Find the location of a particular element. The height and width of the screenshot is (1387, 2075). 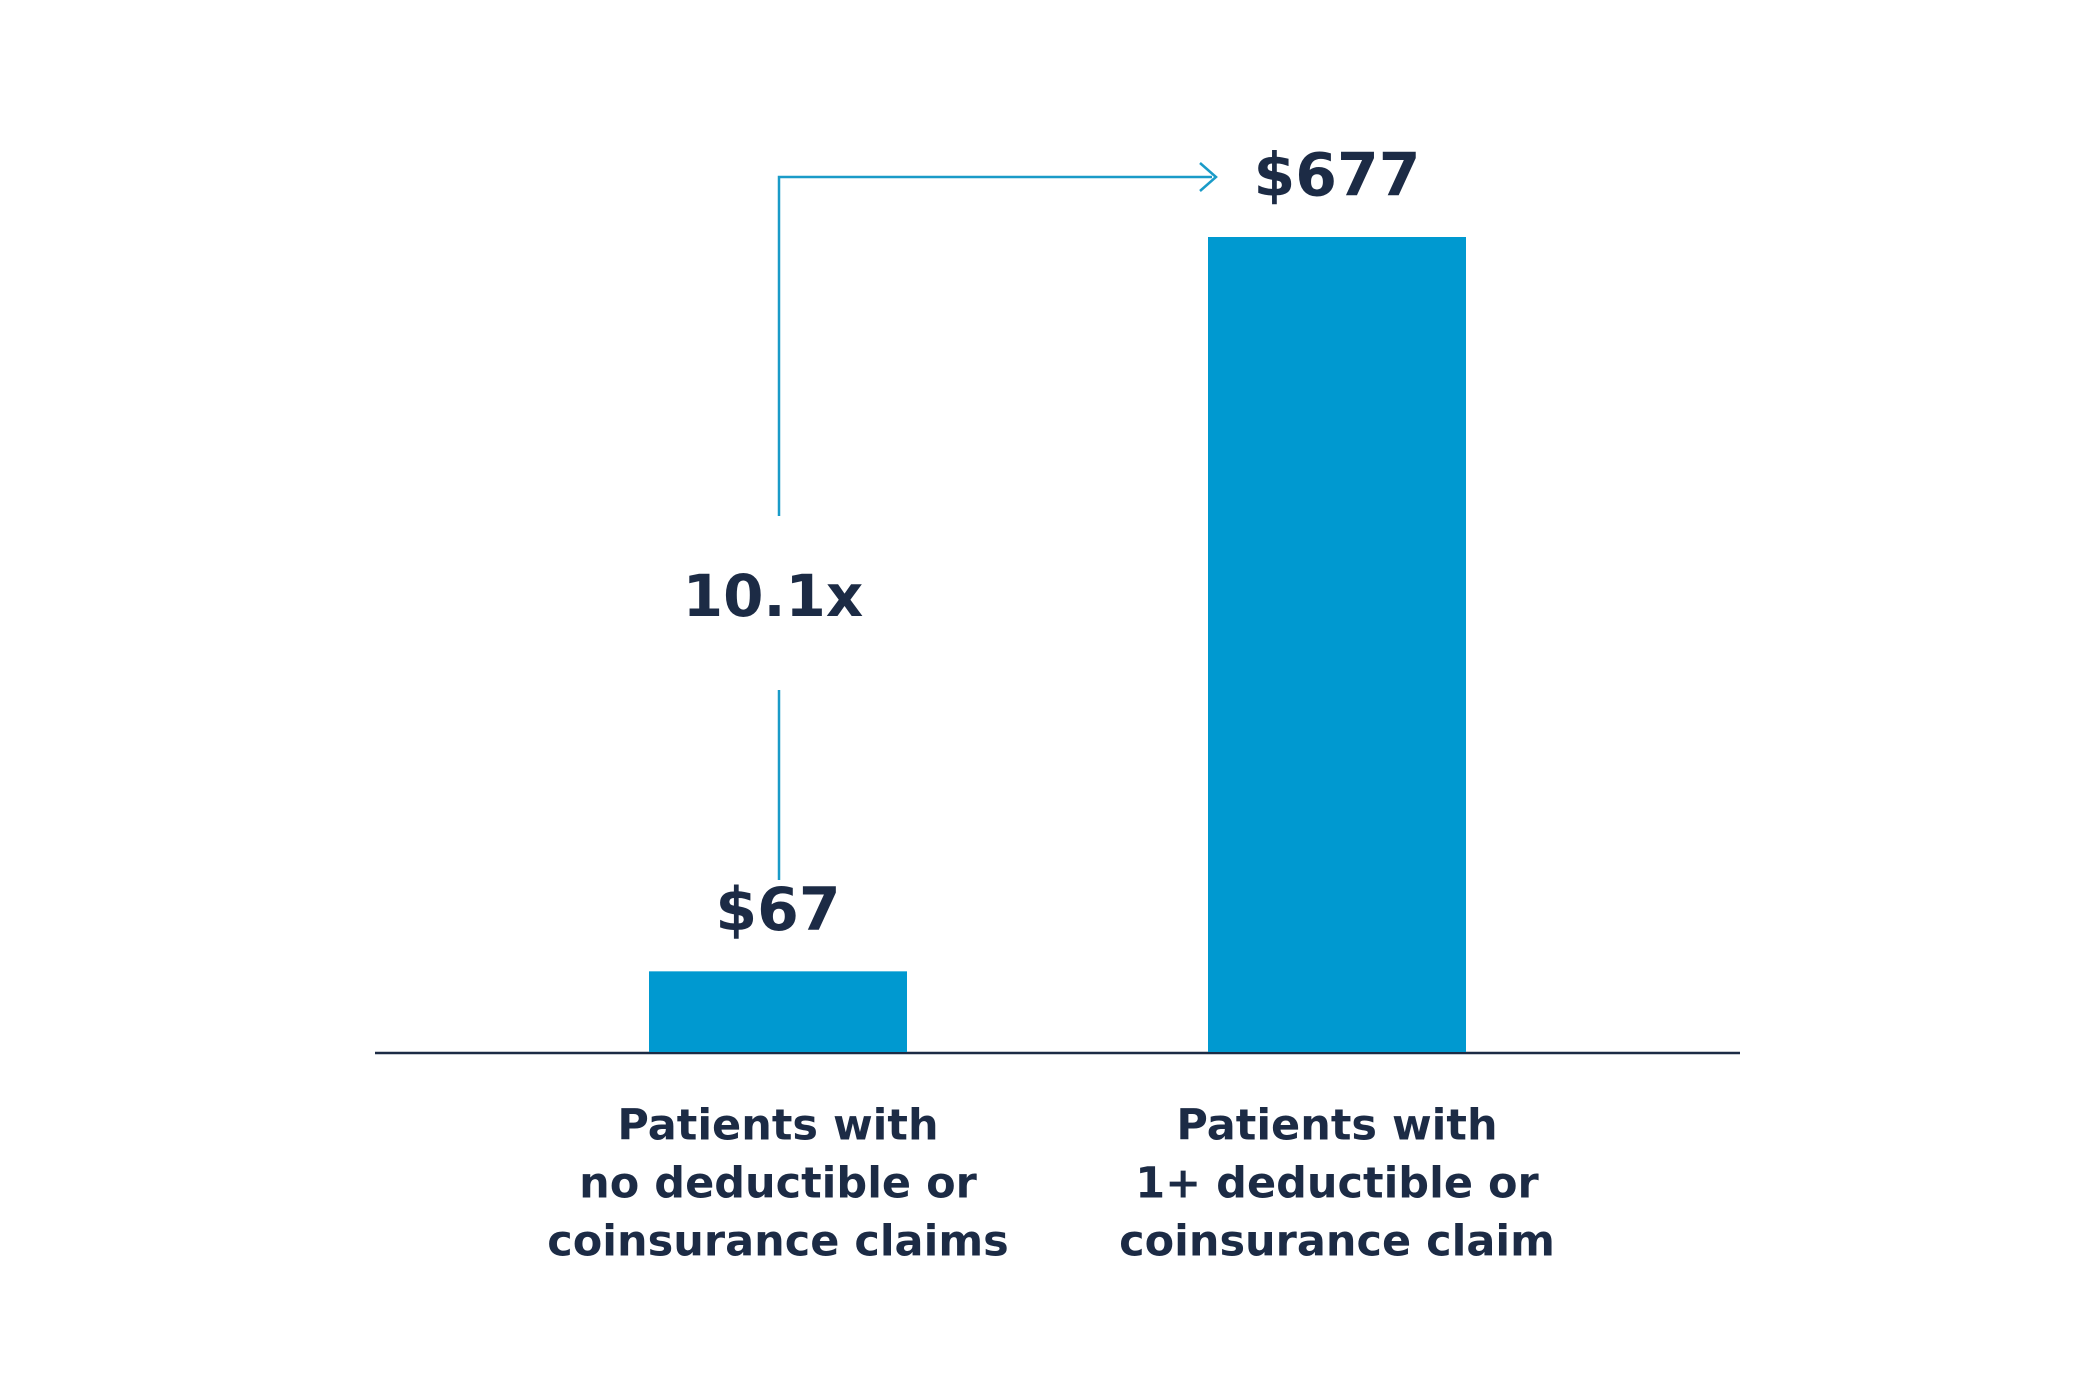

ratio-annotation: 10.1x is located at coordinates (773, 596).